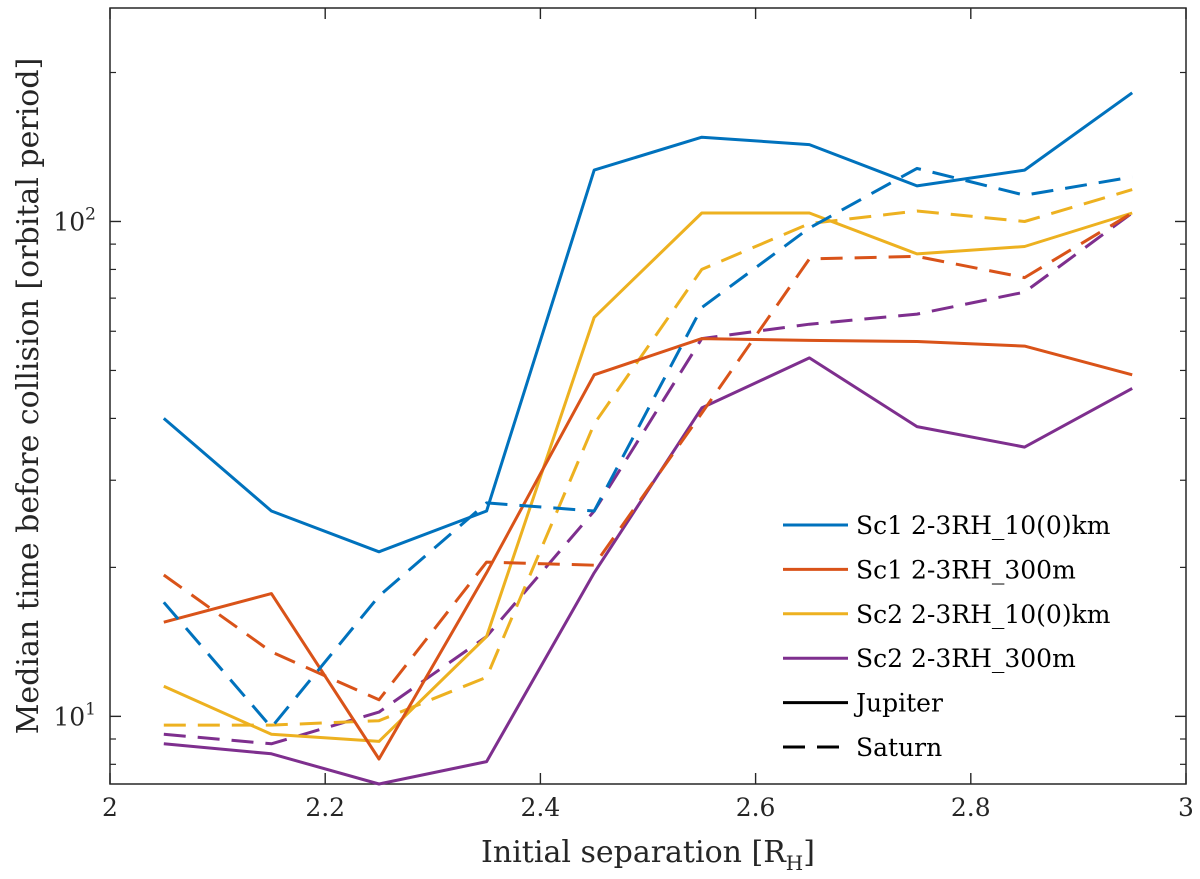 The height and width of the screenshot is (879, 1200). Describe the element at coordinates (325, 807) in the screenshot. I see `x-tick-label: 2.2` at that location.